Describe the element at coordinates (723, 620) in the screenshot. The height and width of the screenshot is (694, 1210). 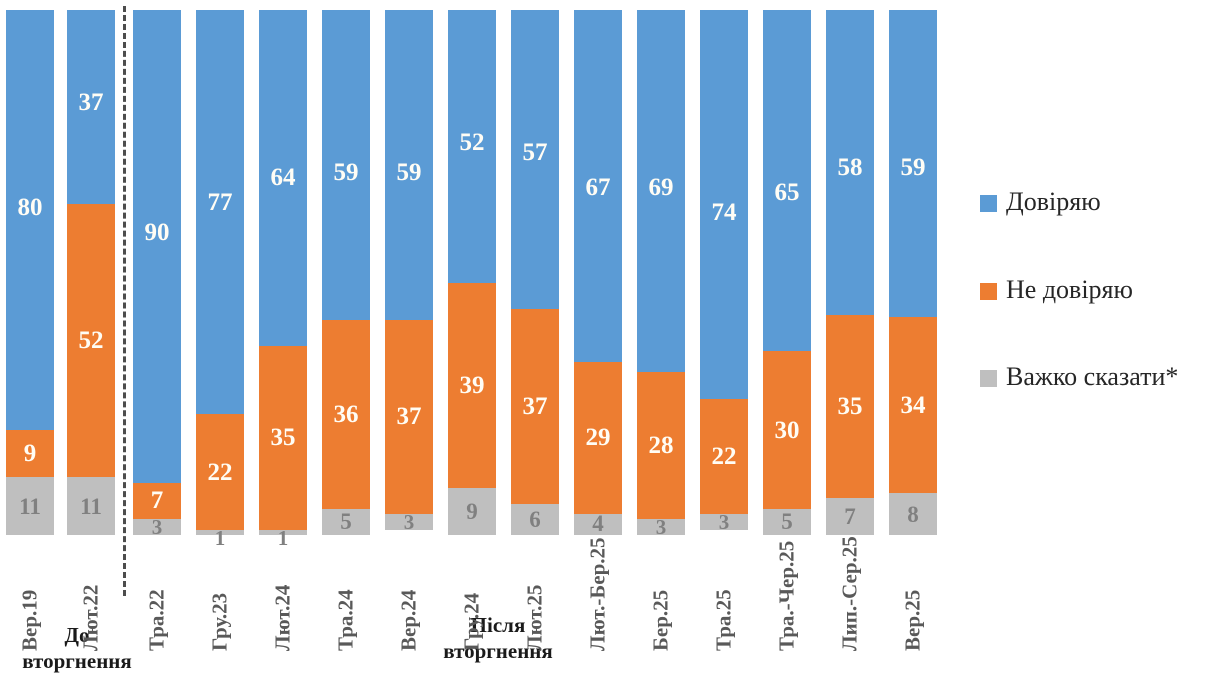
I see `x-axis-tick-label: Тра.25` at that location.